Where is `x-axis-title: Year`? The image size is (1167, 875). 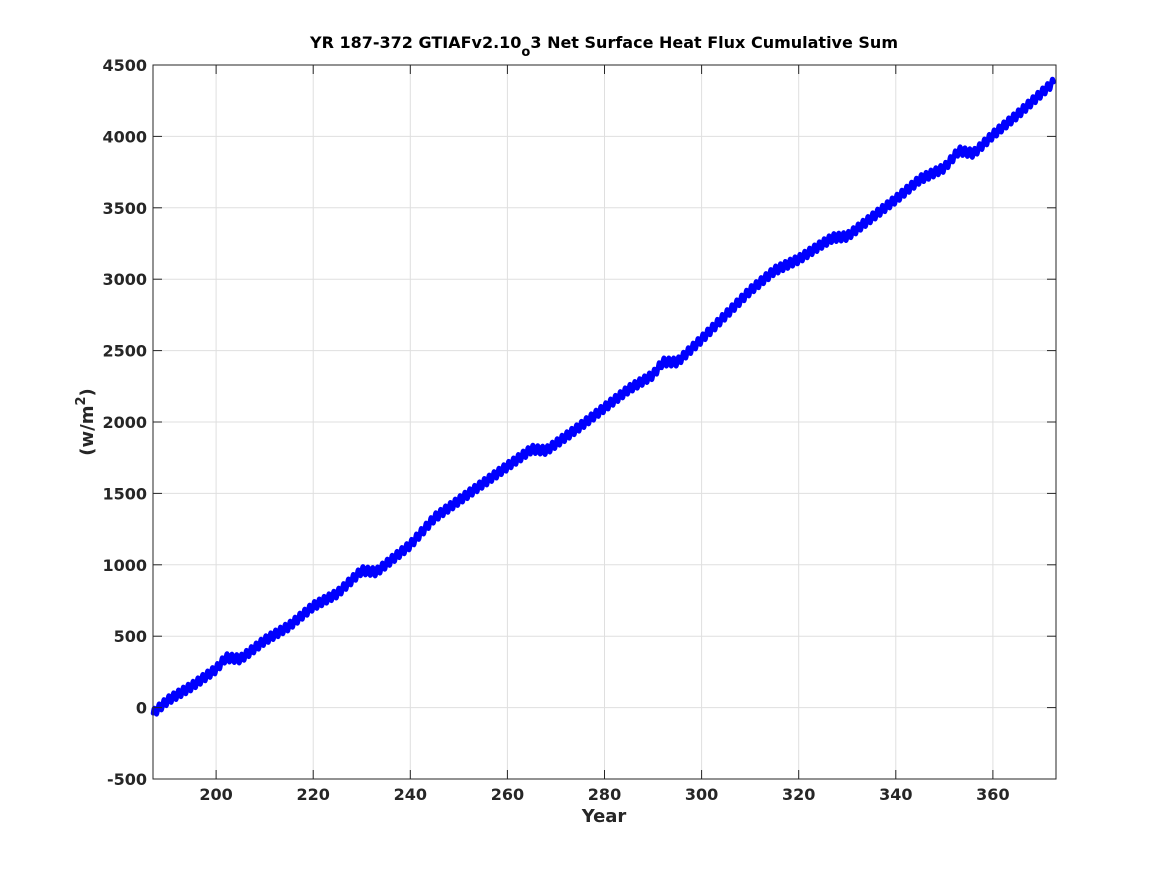 x-axis-title: Year is located at coordinates (604, 816).